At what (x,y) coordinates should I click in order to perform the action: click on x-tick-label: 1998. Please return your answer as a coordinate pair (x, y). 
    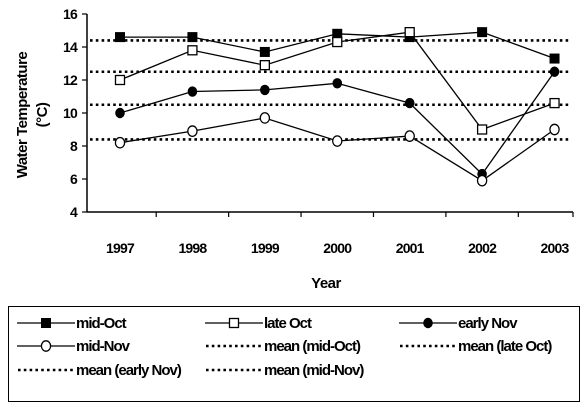
    Looking at the image, I should click on (192, 248).